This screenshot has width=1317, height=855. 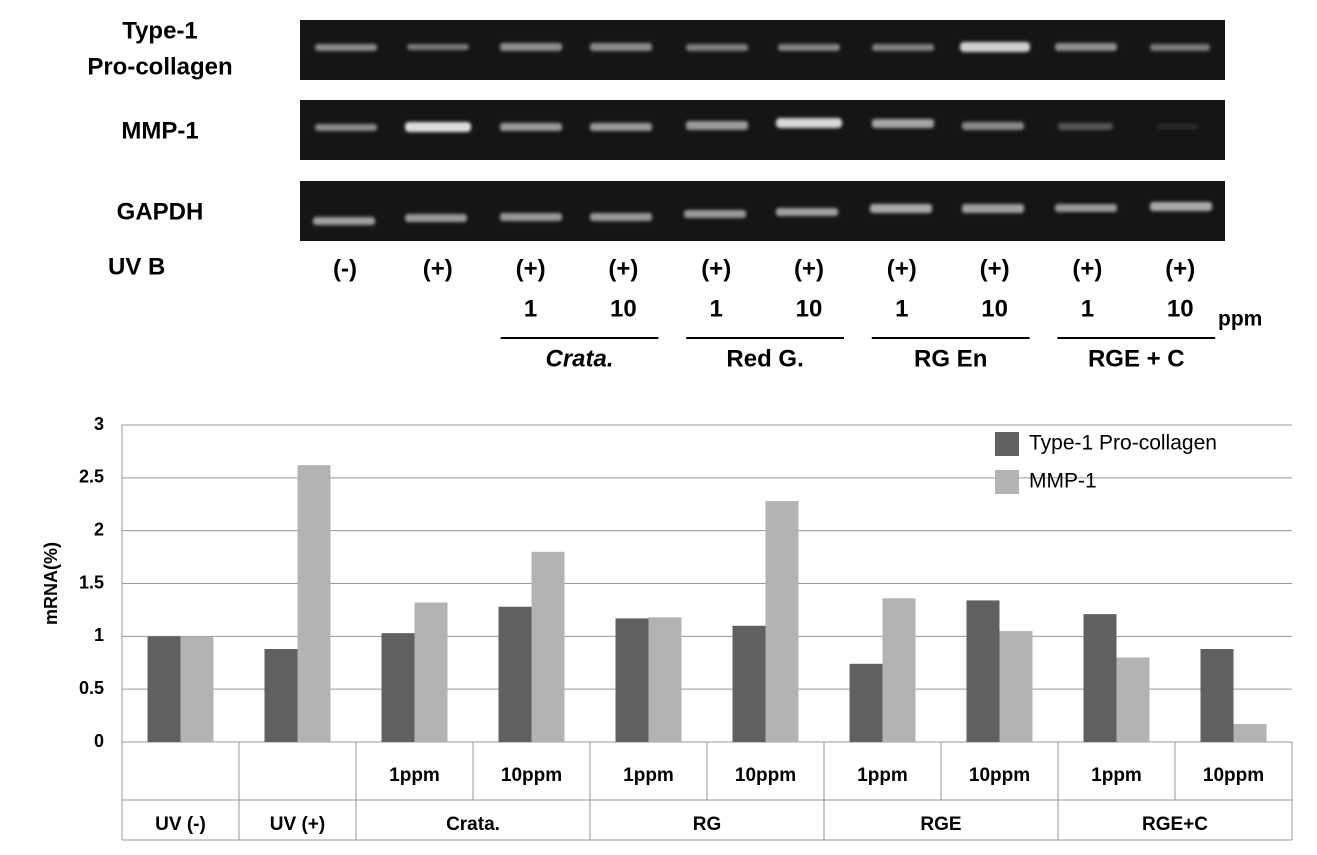 What do you see at coordinates (180, 824) in the screenshot?
I see `group-label: UV (-)` at bounding box center [180, 824].